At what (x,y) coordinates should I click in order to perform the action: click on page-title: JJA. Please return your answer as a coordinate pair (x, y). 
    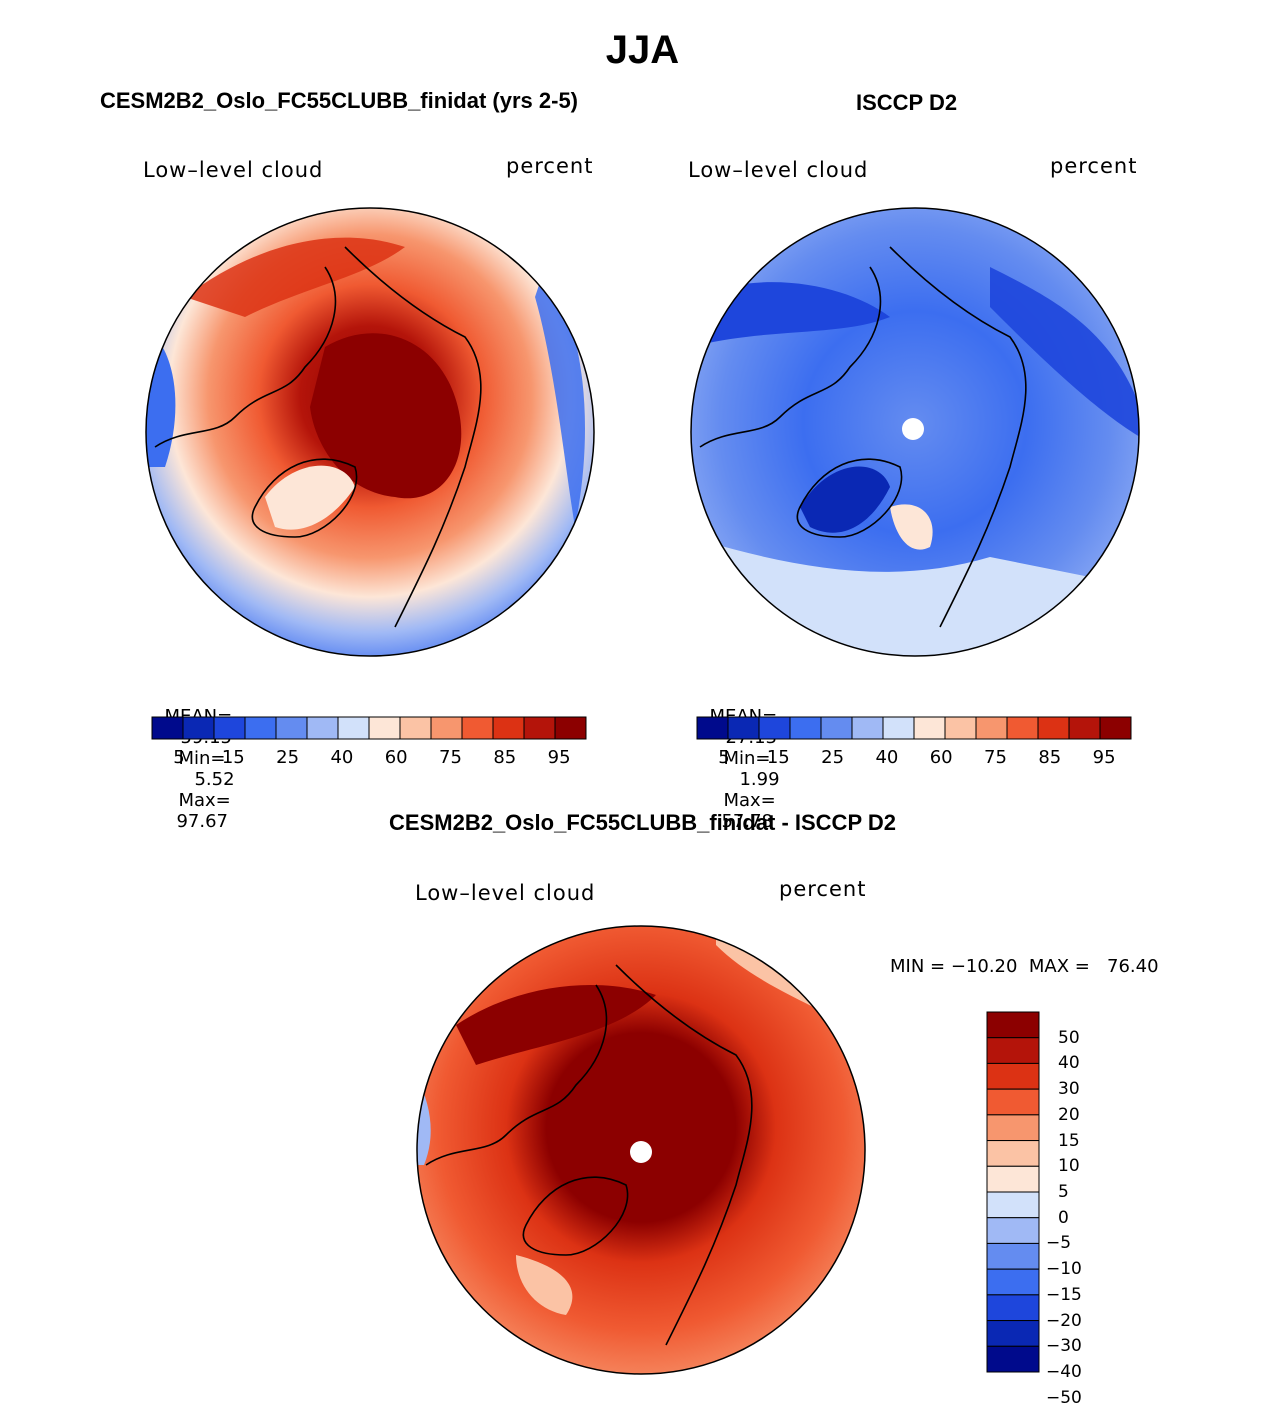
    Looking at the image, I should click on (642, 50).